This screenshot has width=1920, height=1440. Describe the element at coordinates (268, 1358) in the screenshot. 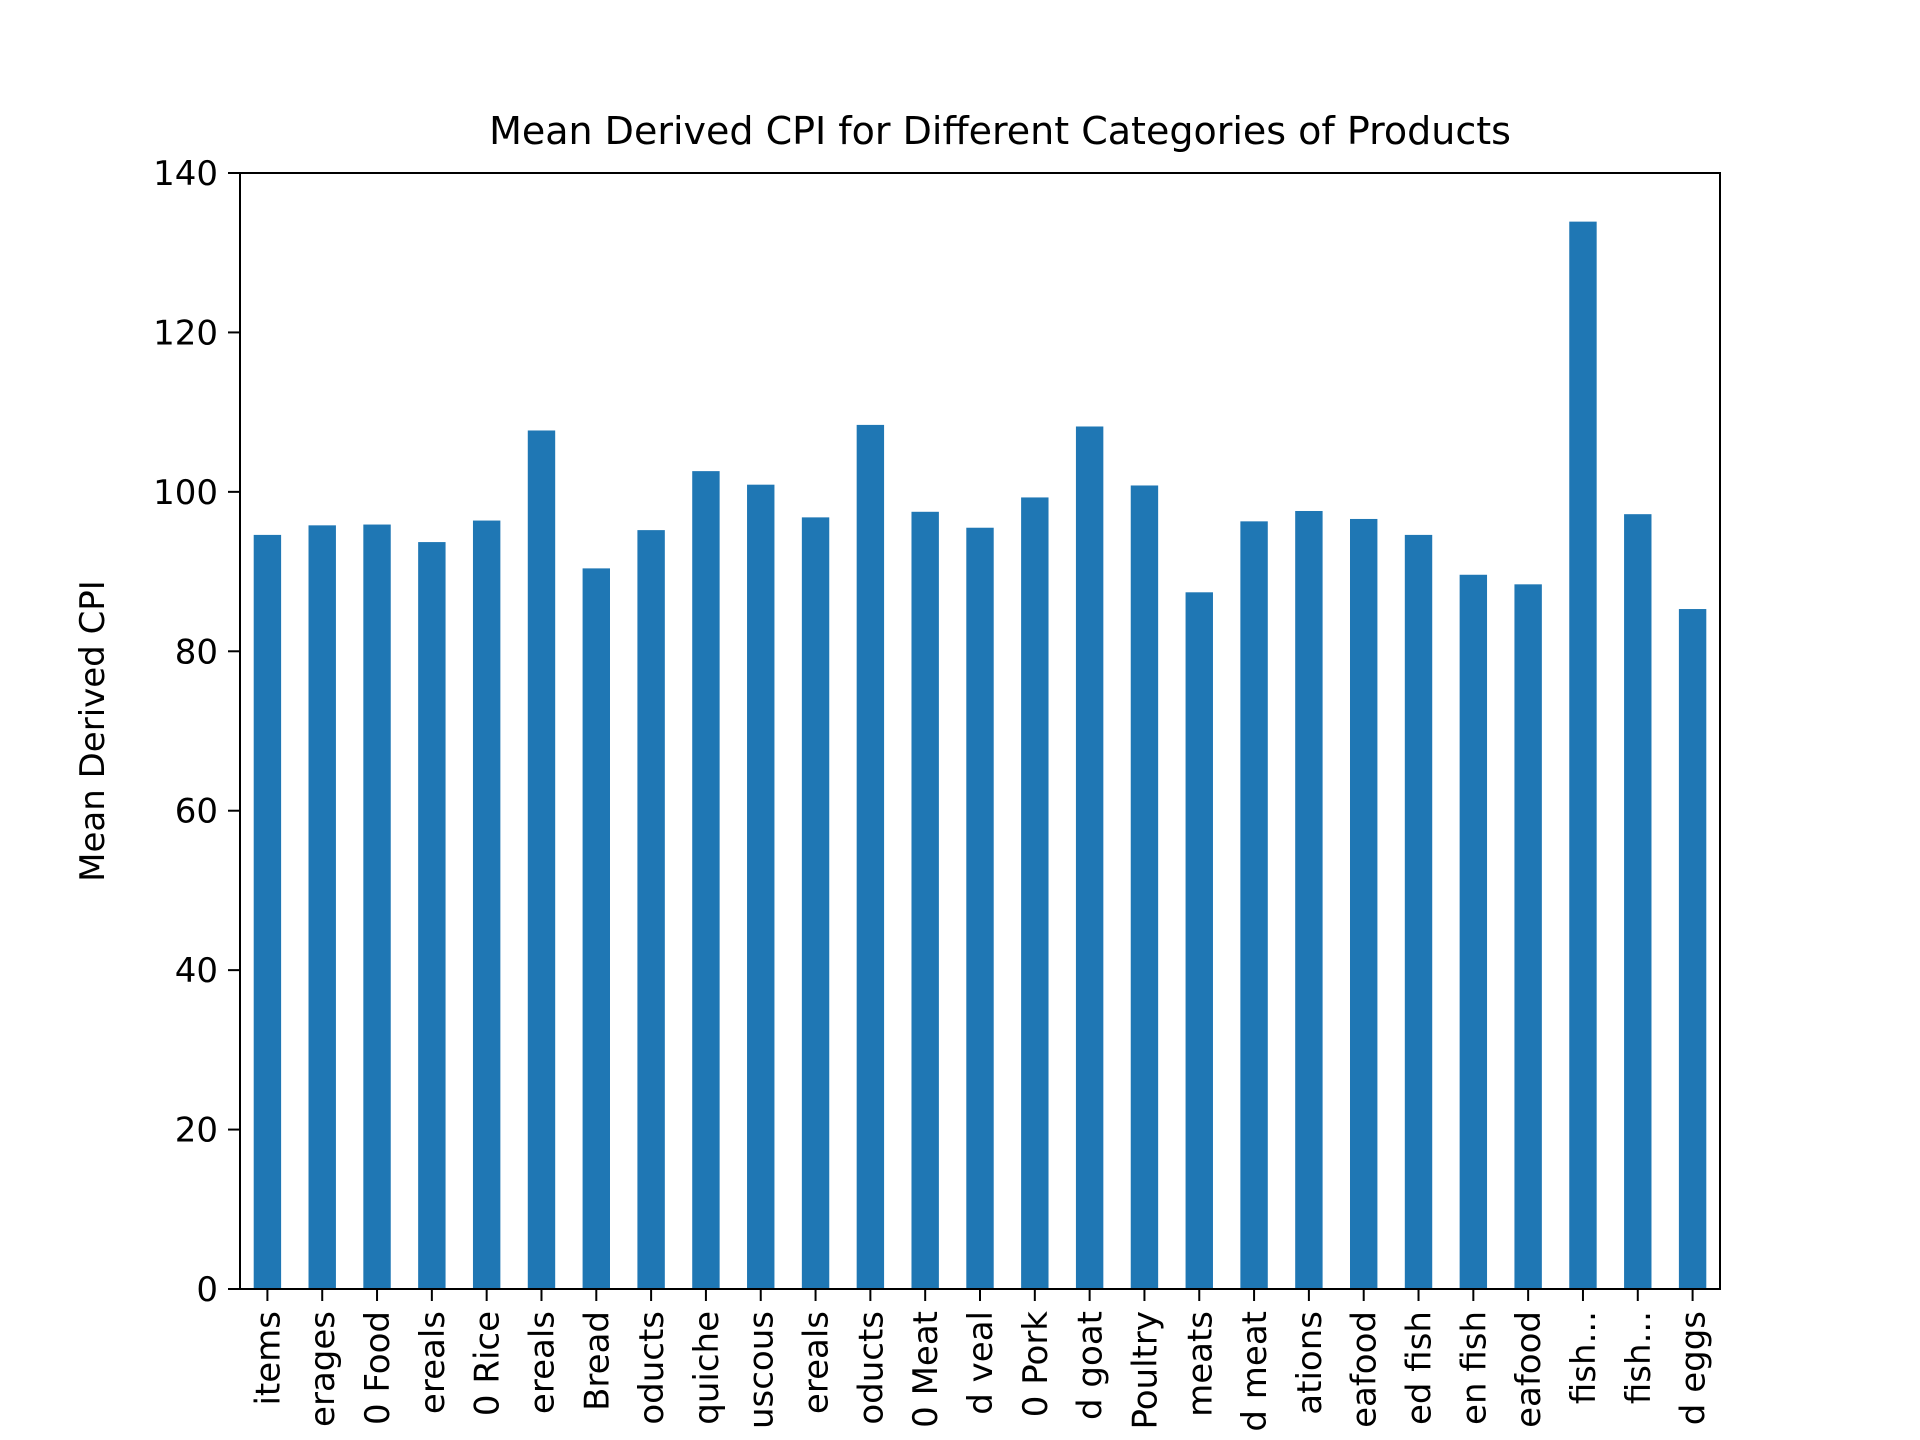

I see `x-tick-label-1: items` at that location.